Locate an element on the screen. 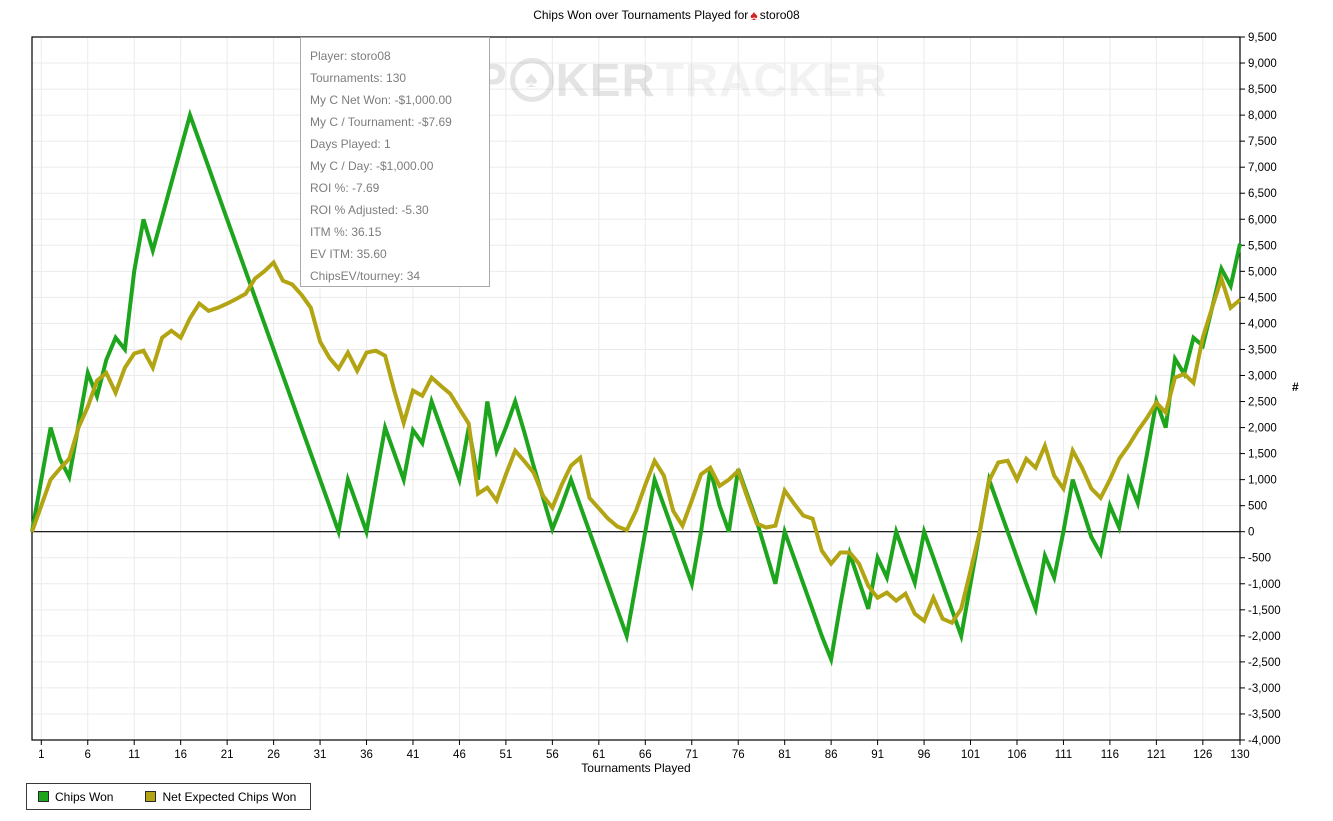  tooltip-line: EV ITM: 35.60 is located at coordinates (348, 254).